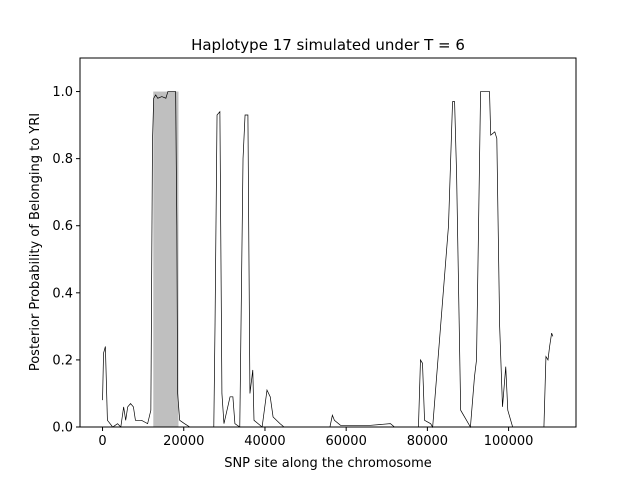 This screenshot has width=640, height=480. I want to click on x-tick-label: 80000, so click(427, 441).